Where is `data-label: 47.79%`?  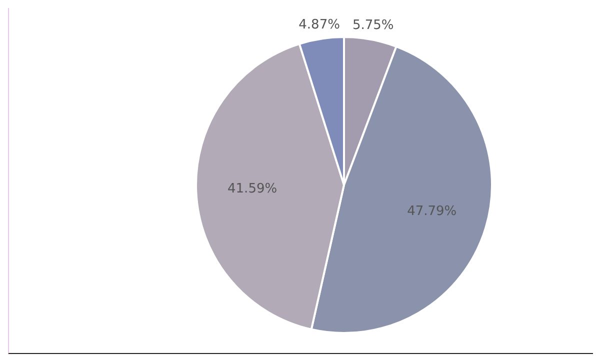
data-label: 47.79% is located at coordinates (432, 211).